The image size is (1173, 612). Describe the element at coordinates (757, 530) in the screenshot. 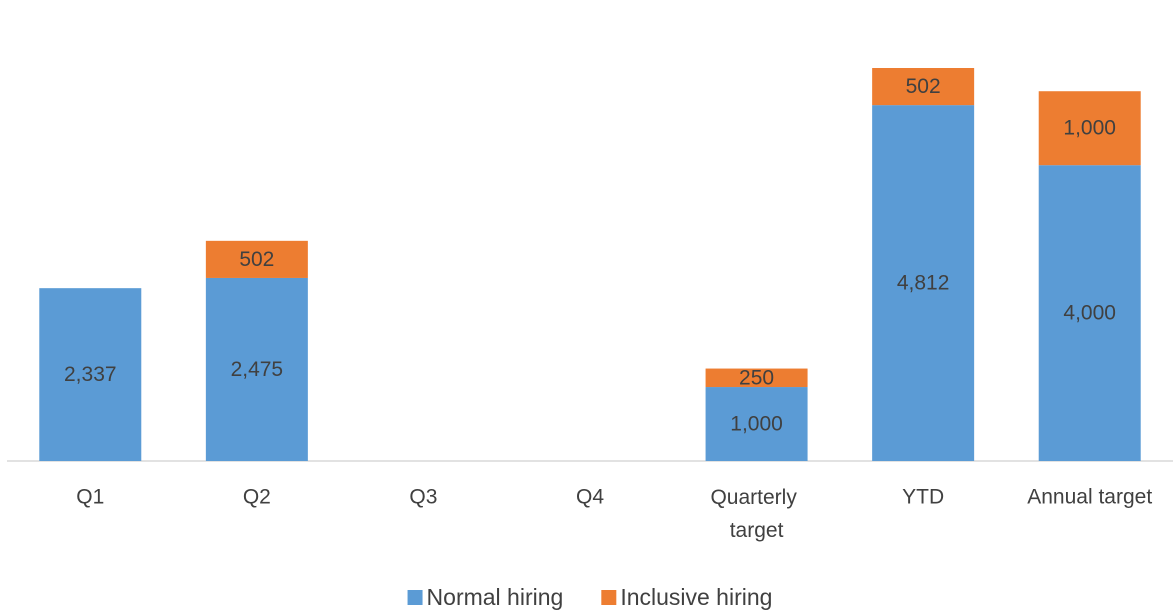

I see `x-tick-label-line: target` at that location.